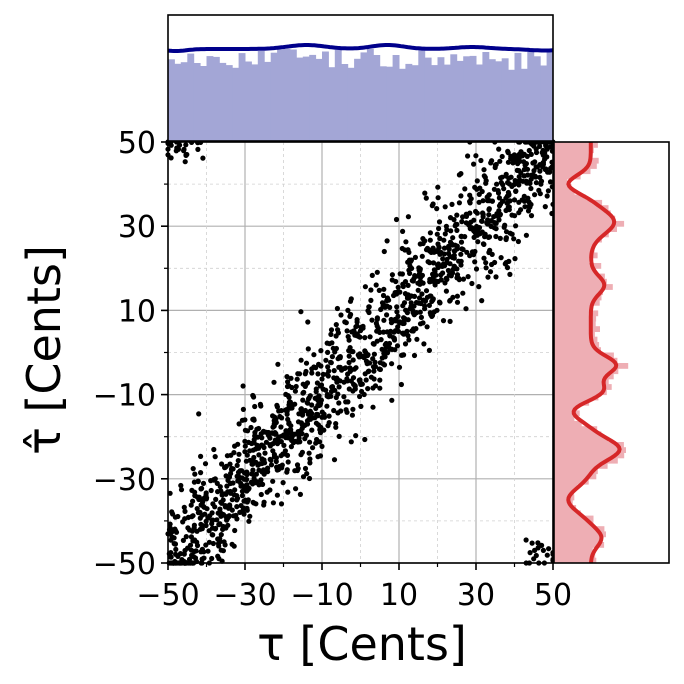  Describe the element at coordinates (360, 48) in the screenshot. I see `top-kde-curve` at that location.